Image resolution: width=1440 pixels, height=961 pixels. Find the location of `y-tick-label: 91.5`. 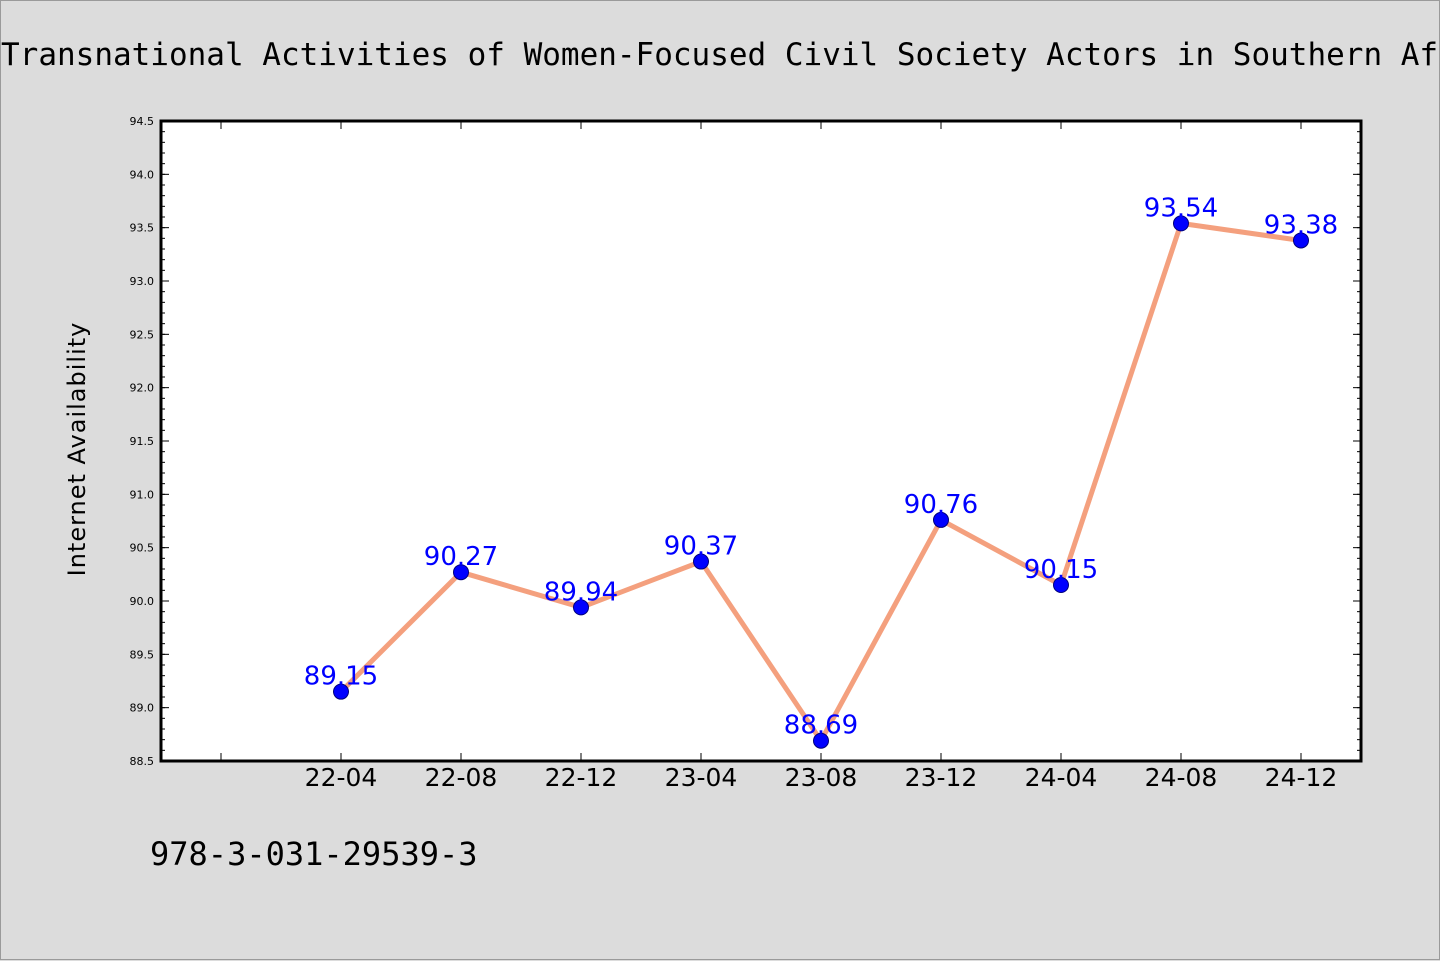

y-tick-label: 91.5 is located at coordinates (142, 441).